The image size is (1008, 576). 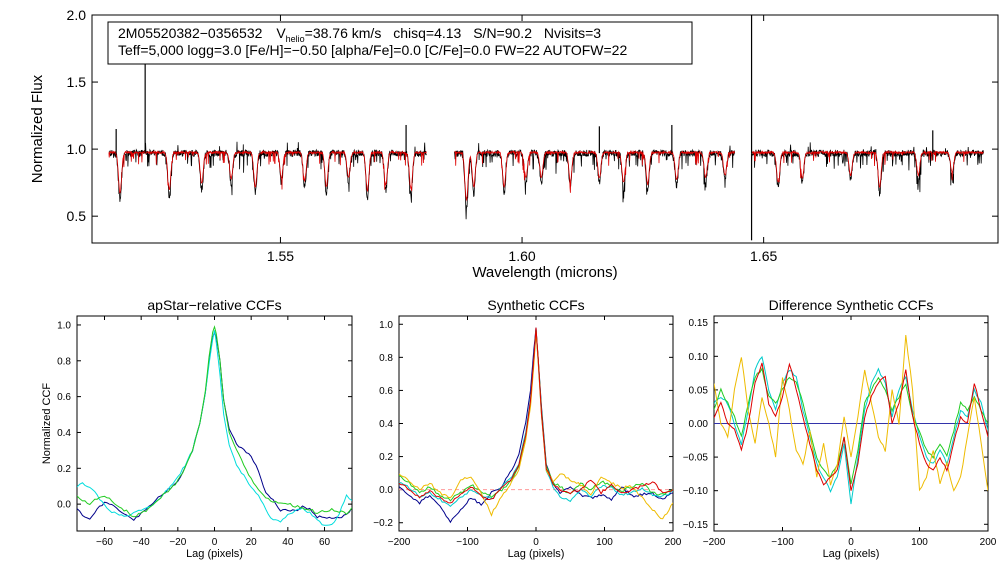 I want to click on x-tick-label: 60, so click(x=325, y=542).